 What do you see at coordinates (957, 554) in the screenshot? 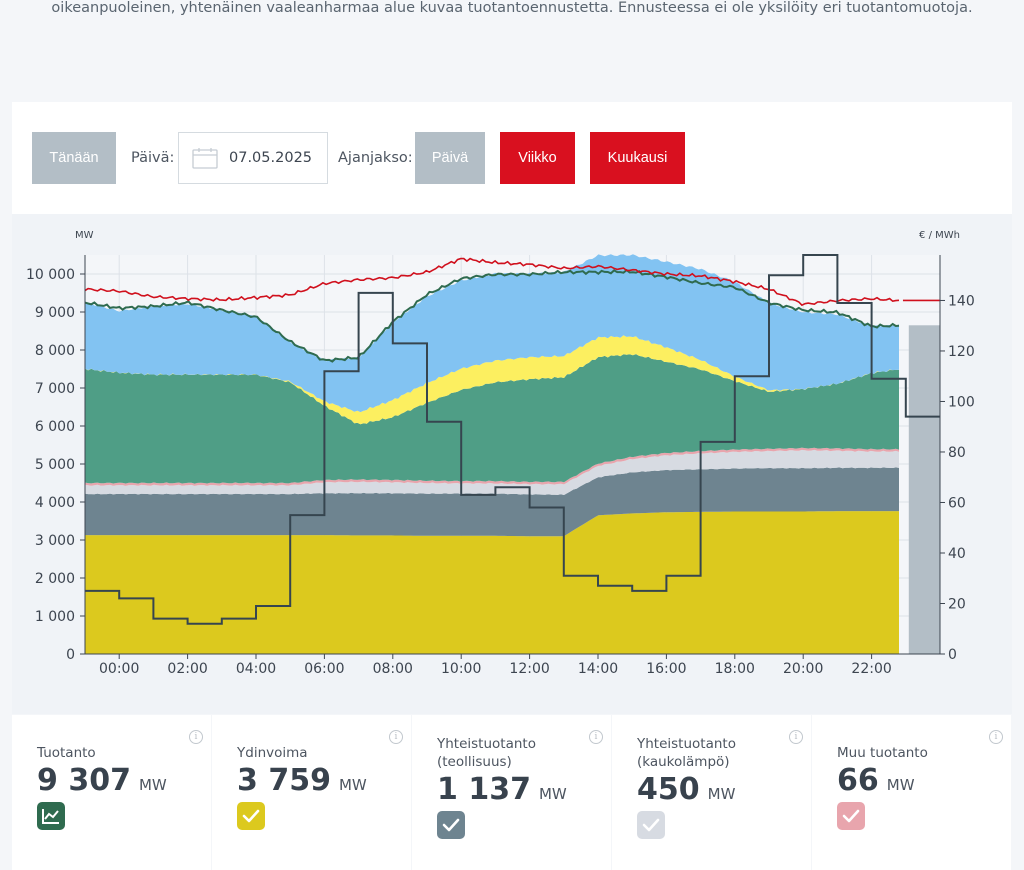
I see `y-right-tick-label: 40` at bounding box center [957, 554].